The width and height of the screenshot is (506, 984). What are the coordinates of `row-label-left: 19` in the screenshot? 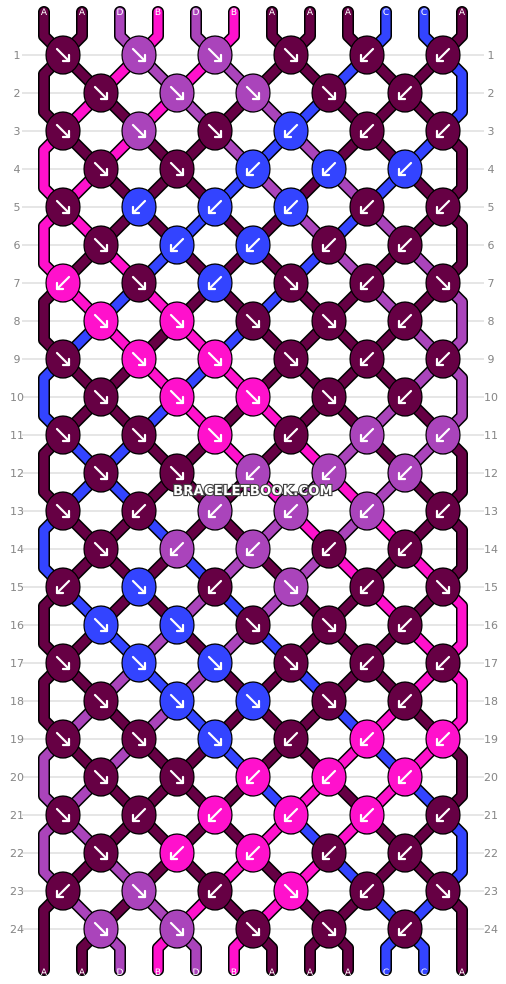 It's located at (17, 739).